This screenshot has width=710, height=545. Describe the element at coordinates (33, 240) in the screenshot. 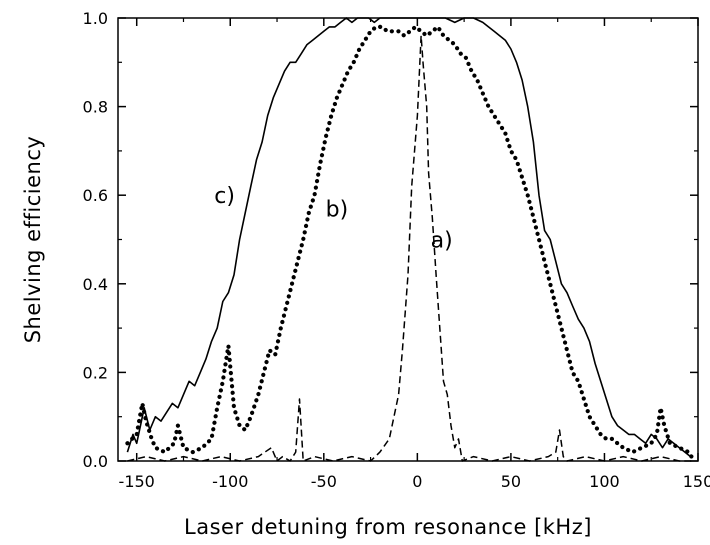

I see `y-axis-title: Shelving efficiency` at that location.